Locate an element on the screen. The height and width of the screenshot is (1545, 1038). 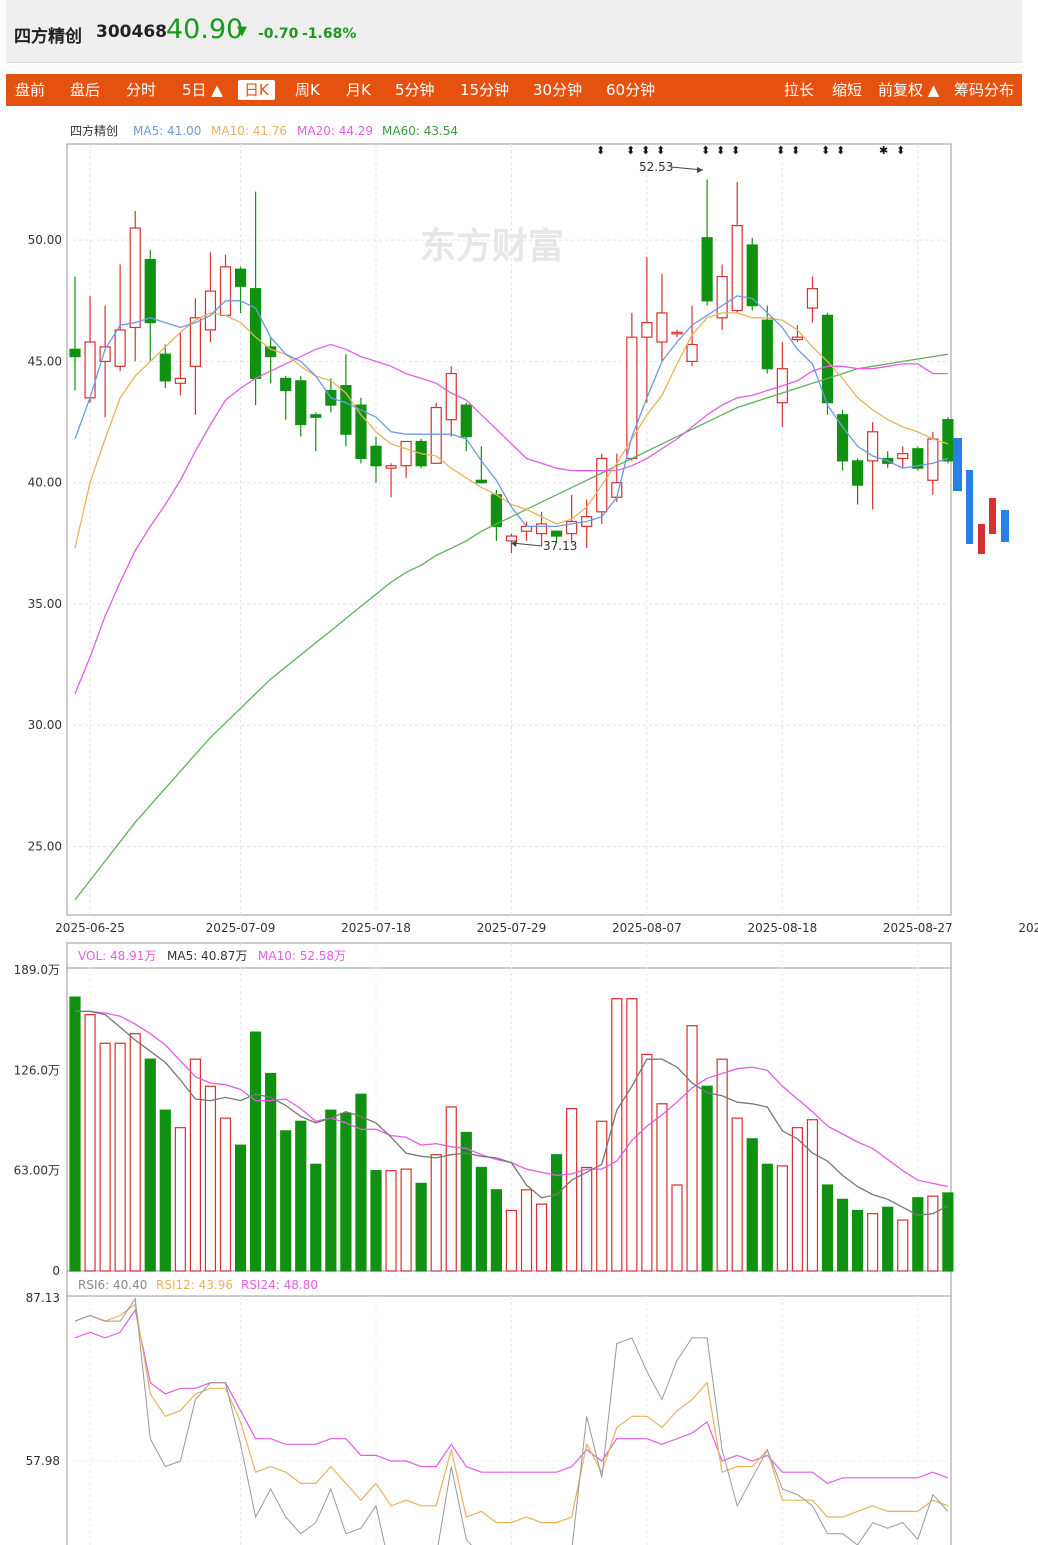
high-label: 52.53 is located at coordinates (656, 167).